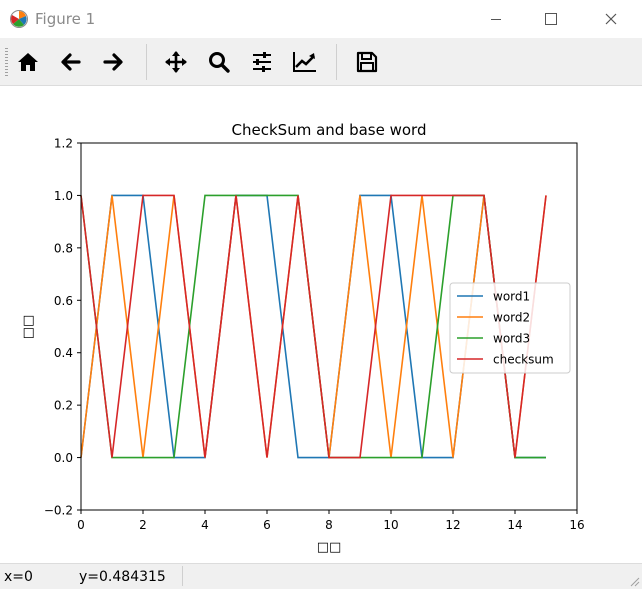 The width and height of the screenshot is (642, 589). What do you see at coordinates (63, 248) in the screenshot?
I see `y-tick-label: 0.8` at bounding box center [63, 248].